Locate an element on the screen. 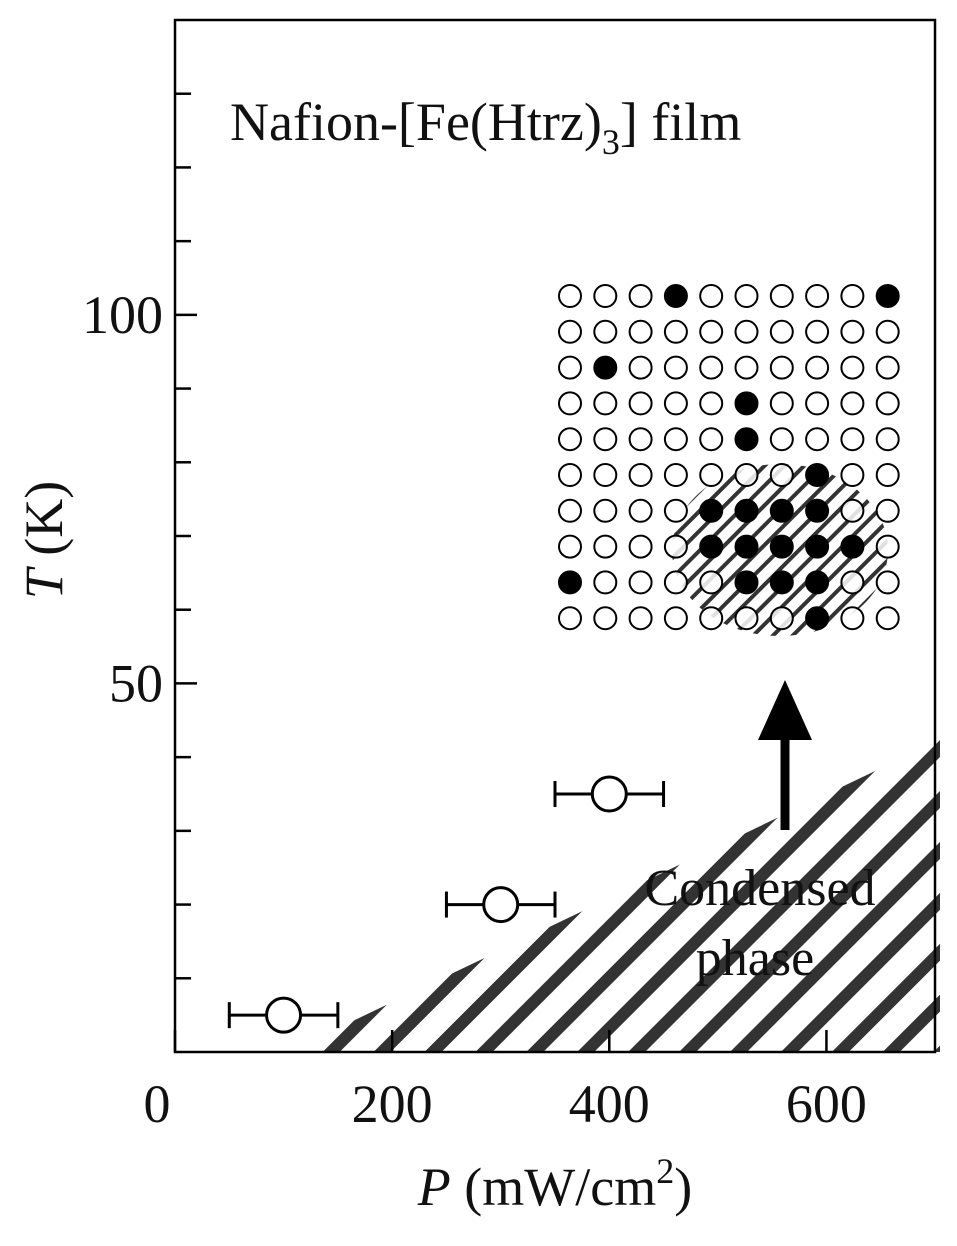 The height and width of the screenshot is (1246, 957). title-subscript: 3 is located at coordinates (611, 142).